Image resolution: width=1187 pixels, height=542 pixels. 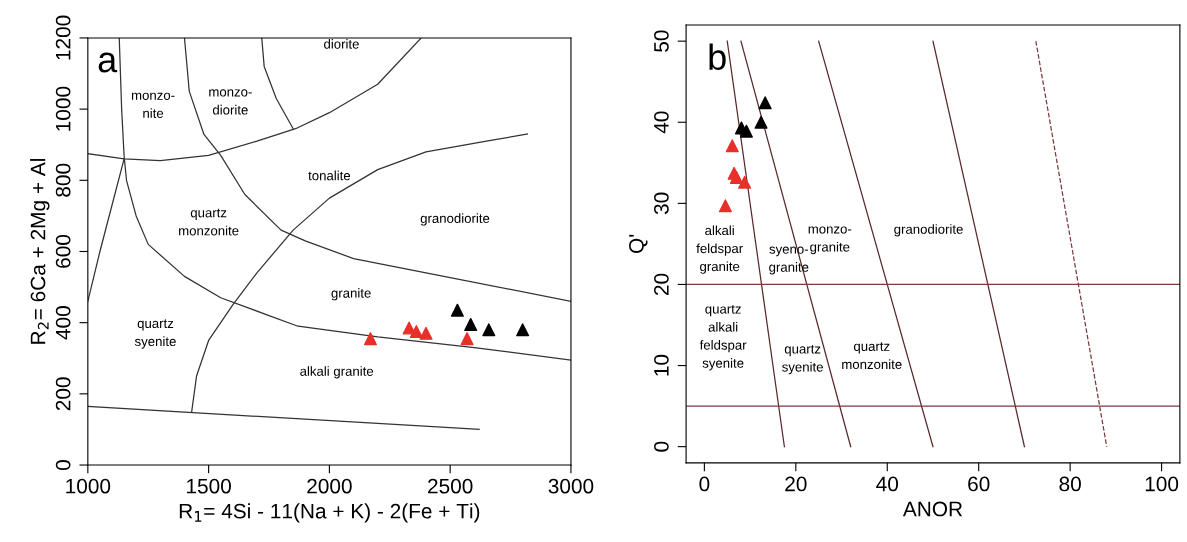 What do you see at coordinates (40, 251) in the screenshot?
I see `y-axis-title: R$_{2}$= 6Ca + 2Mg + Al` at bounding box center [40, 251].